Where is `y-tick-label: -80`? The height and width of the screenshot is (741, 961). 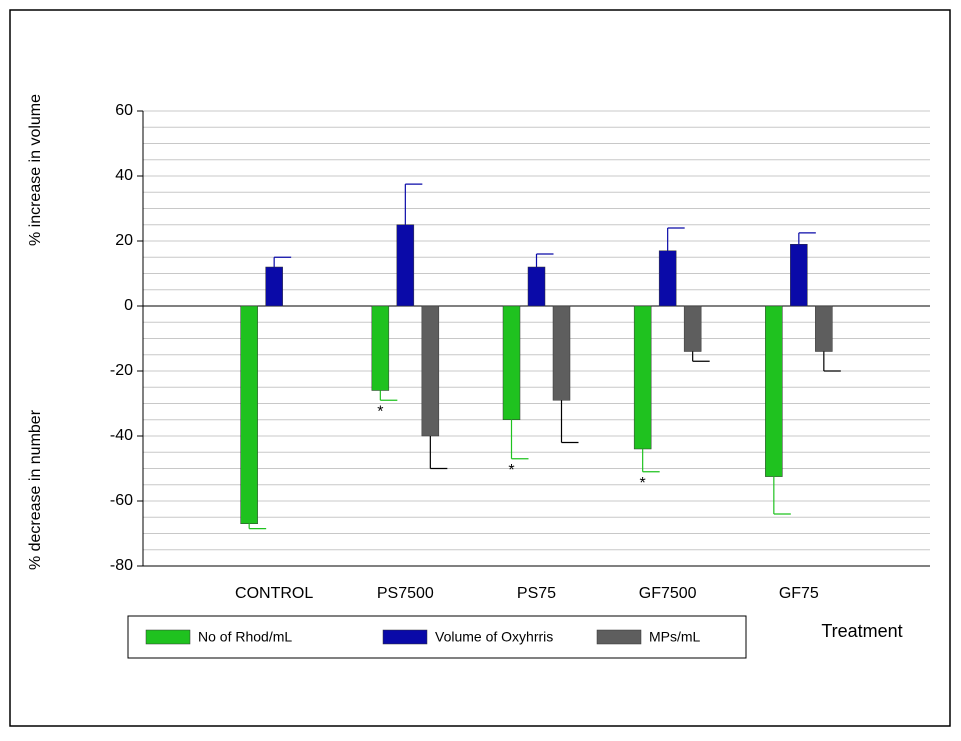 y-tick-label: -80 is located at coordinates (121, 565).